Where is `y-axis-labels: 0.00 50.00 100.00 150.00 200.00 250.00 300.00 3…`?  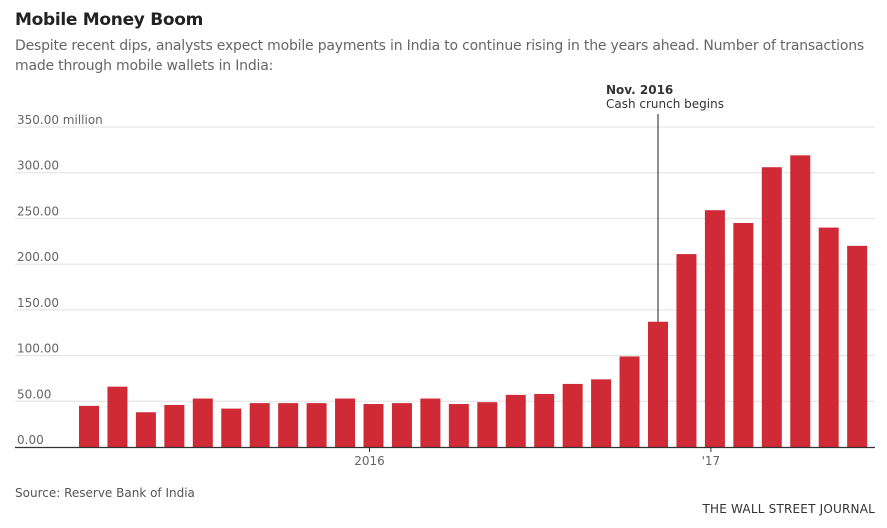
y-axis-labels: 0.00 50.00 100.00 150.00 200.00 250.00 300.00 3… is located at coordinates (60, 280).